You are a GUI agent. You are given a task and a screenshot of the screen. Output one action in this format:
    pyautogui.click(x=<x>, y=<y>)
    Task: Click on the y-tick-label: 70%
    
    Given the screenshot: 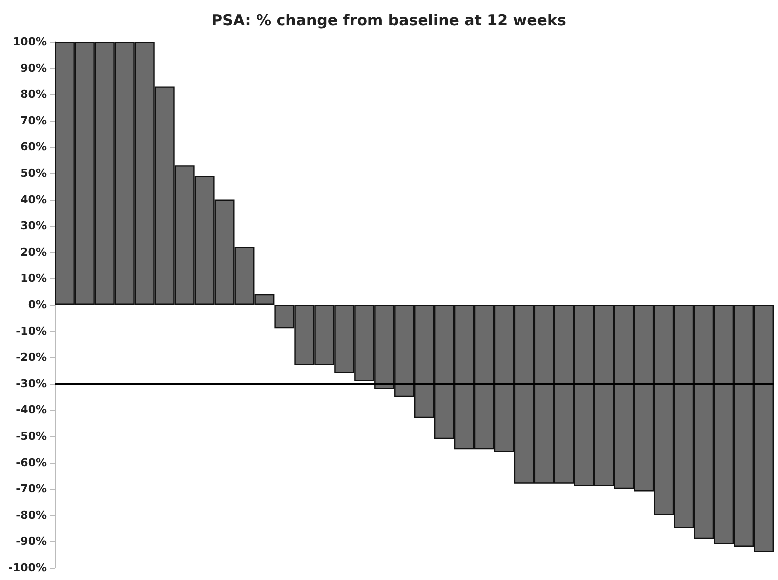 What is the action you would take?
    pyautogui.click(x=33, y=121)
    